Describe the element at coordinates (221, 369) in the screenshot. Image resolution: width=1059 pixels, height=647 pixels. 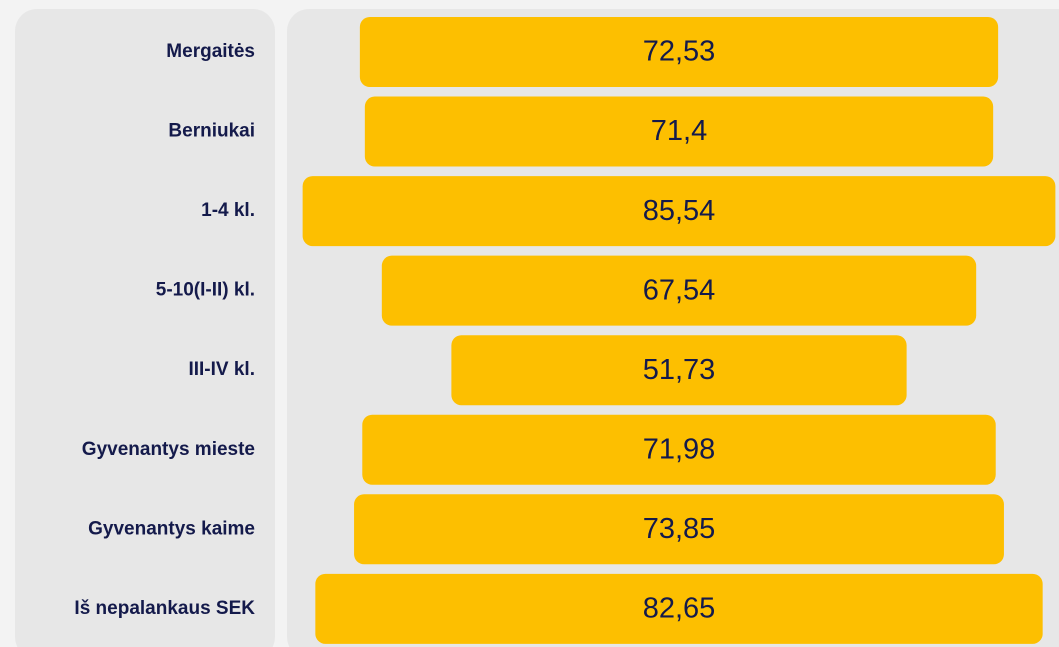
I see `category-label: III-IV kl.` at that location.